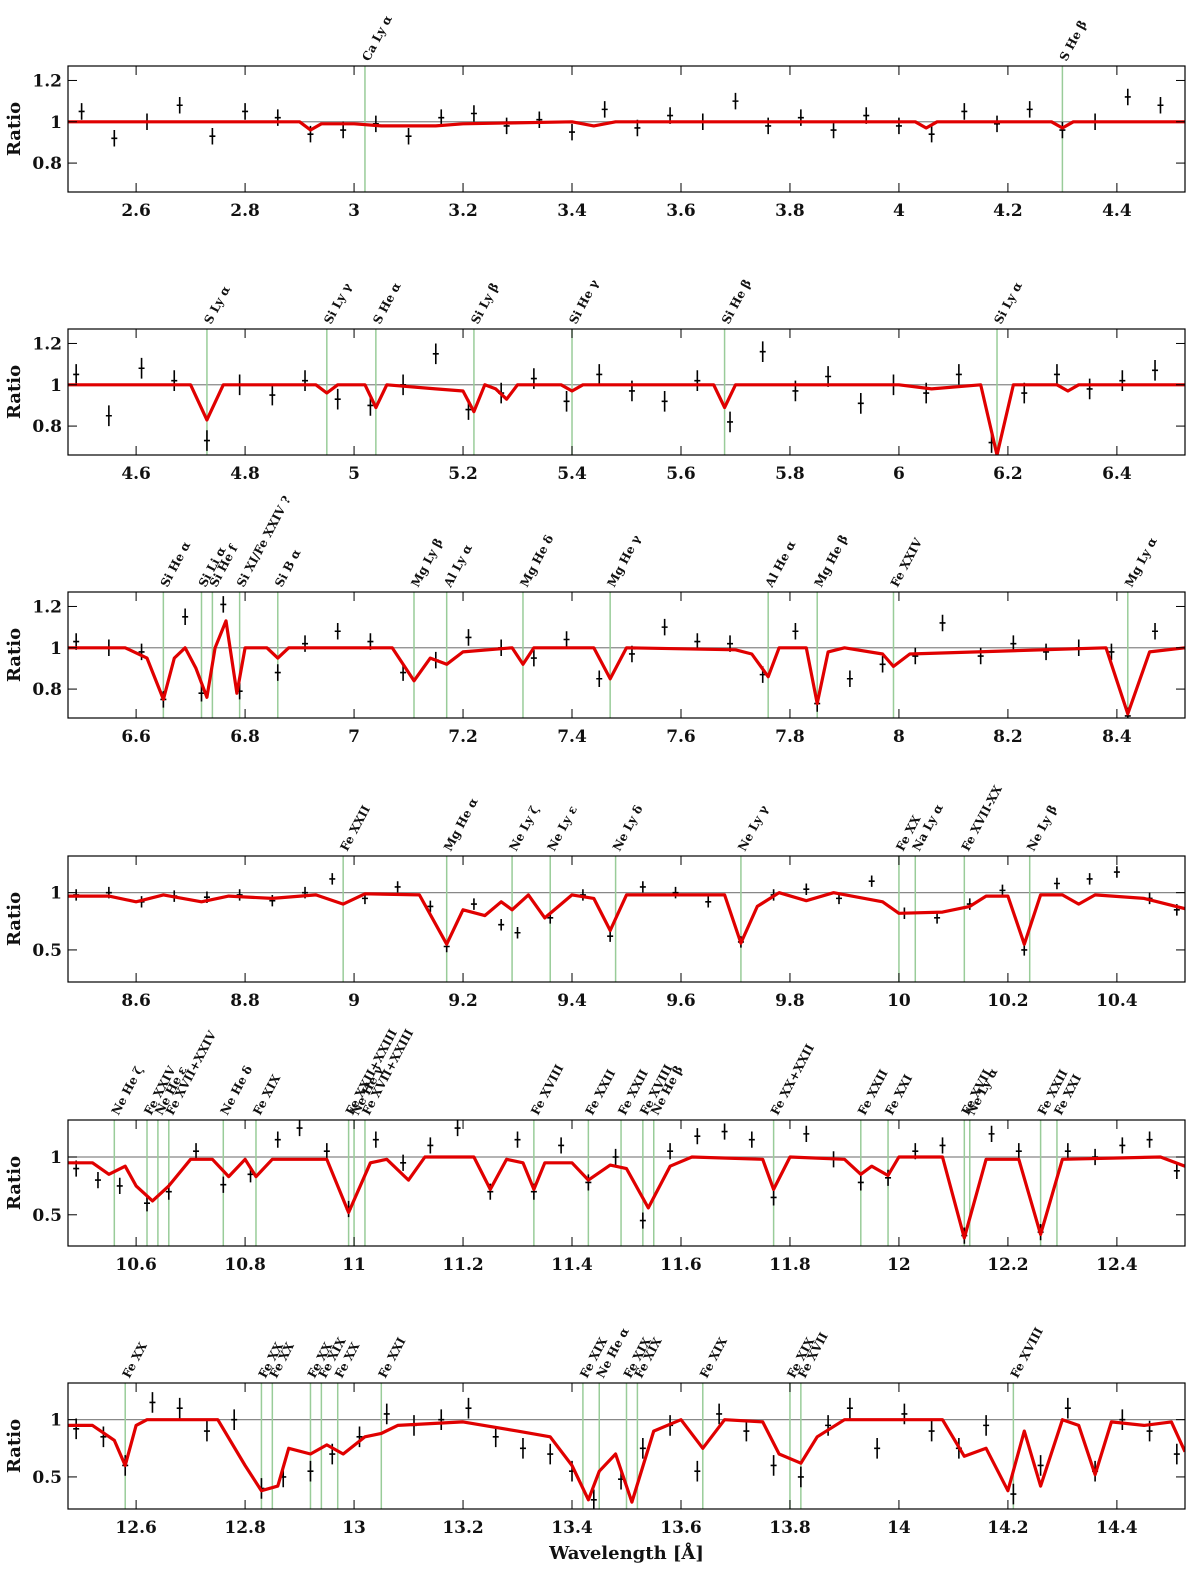  What do you see at coordinates (463, 737) in the screenshot?
I see `x-tick-label: 7.2` at bounding box center [463, 737].